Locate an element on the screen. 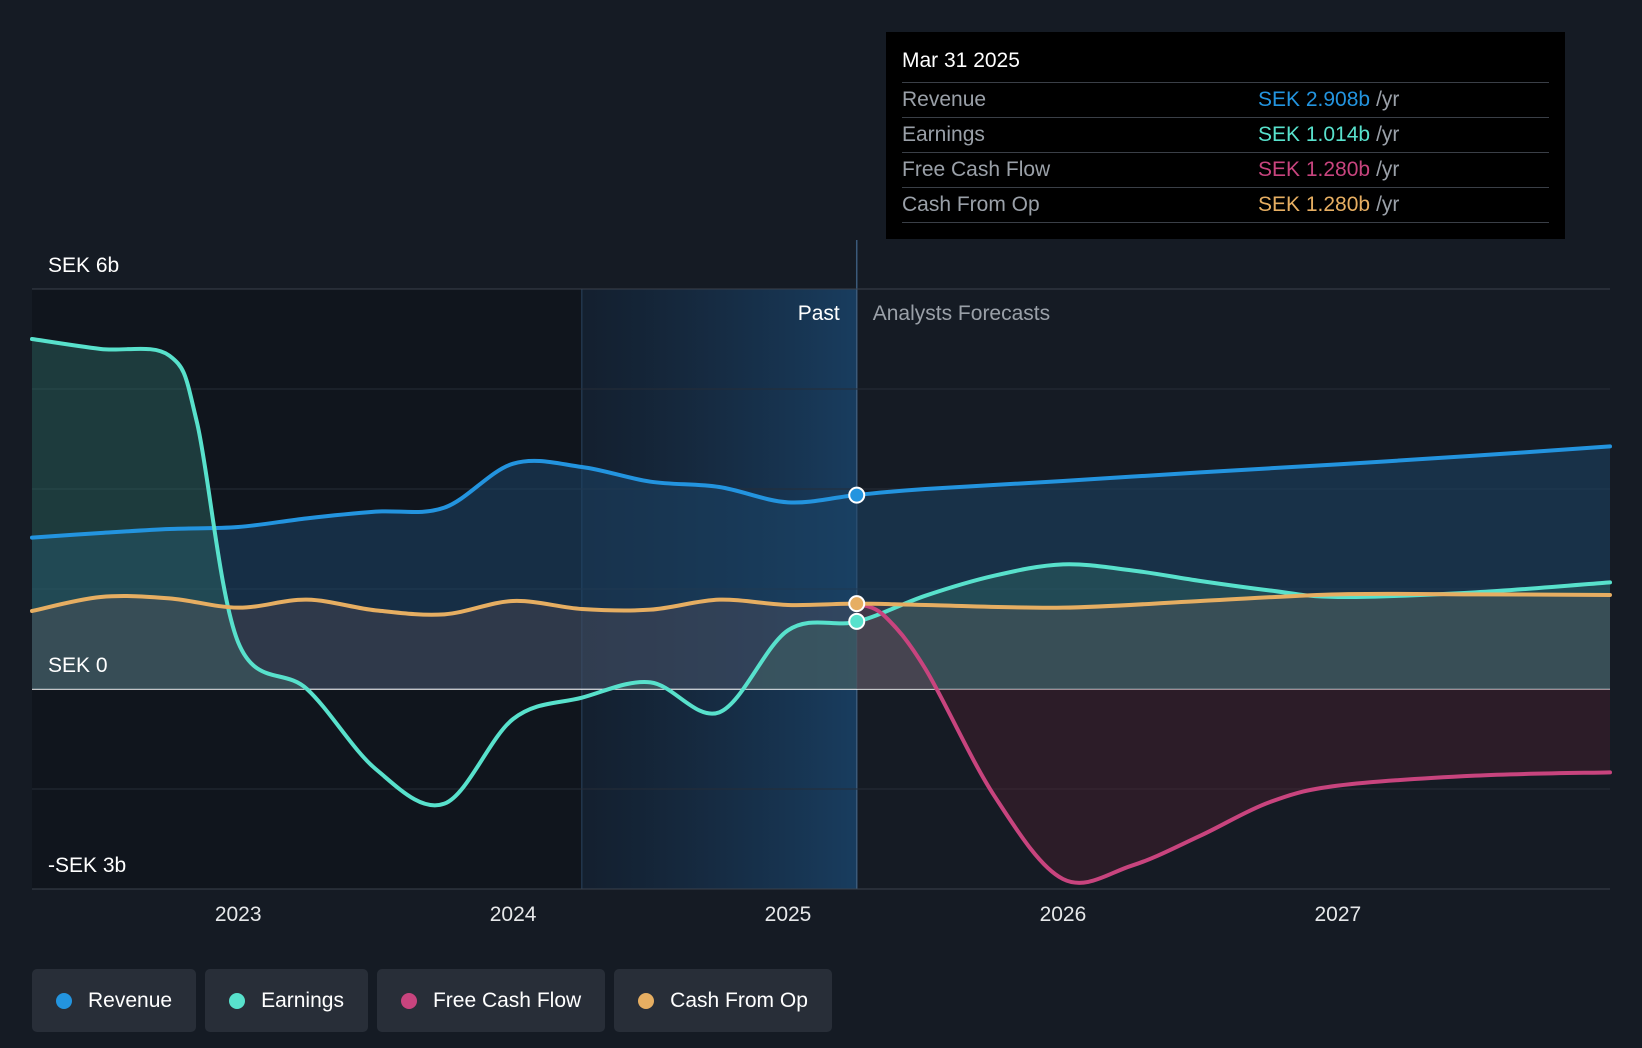  legend-item-cash-from-op: Cash From Op is located at coordinates (723, 1000).